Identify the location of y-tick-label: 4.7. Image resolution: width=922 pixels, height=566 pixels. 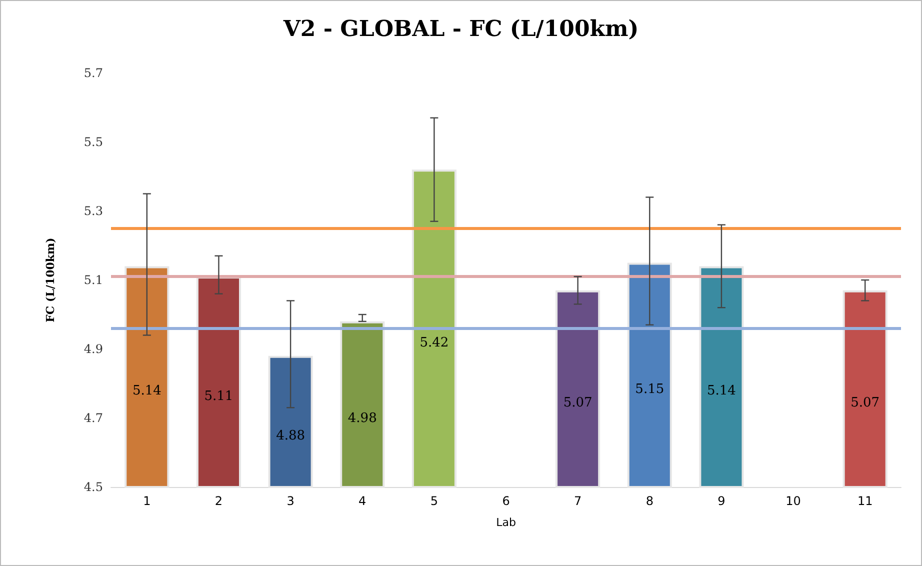
(93, 418).